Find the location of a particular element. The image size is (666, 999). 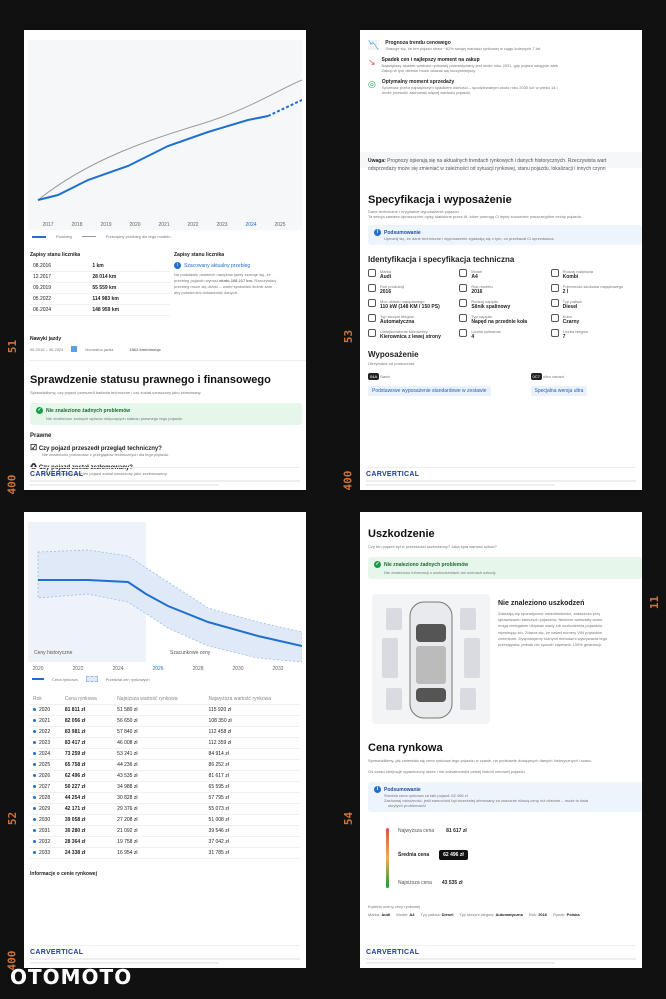

high-cell: 108 350 zł is located at coordinates (252, 721).